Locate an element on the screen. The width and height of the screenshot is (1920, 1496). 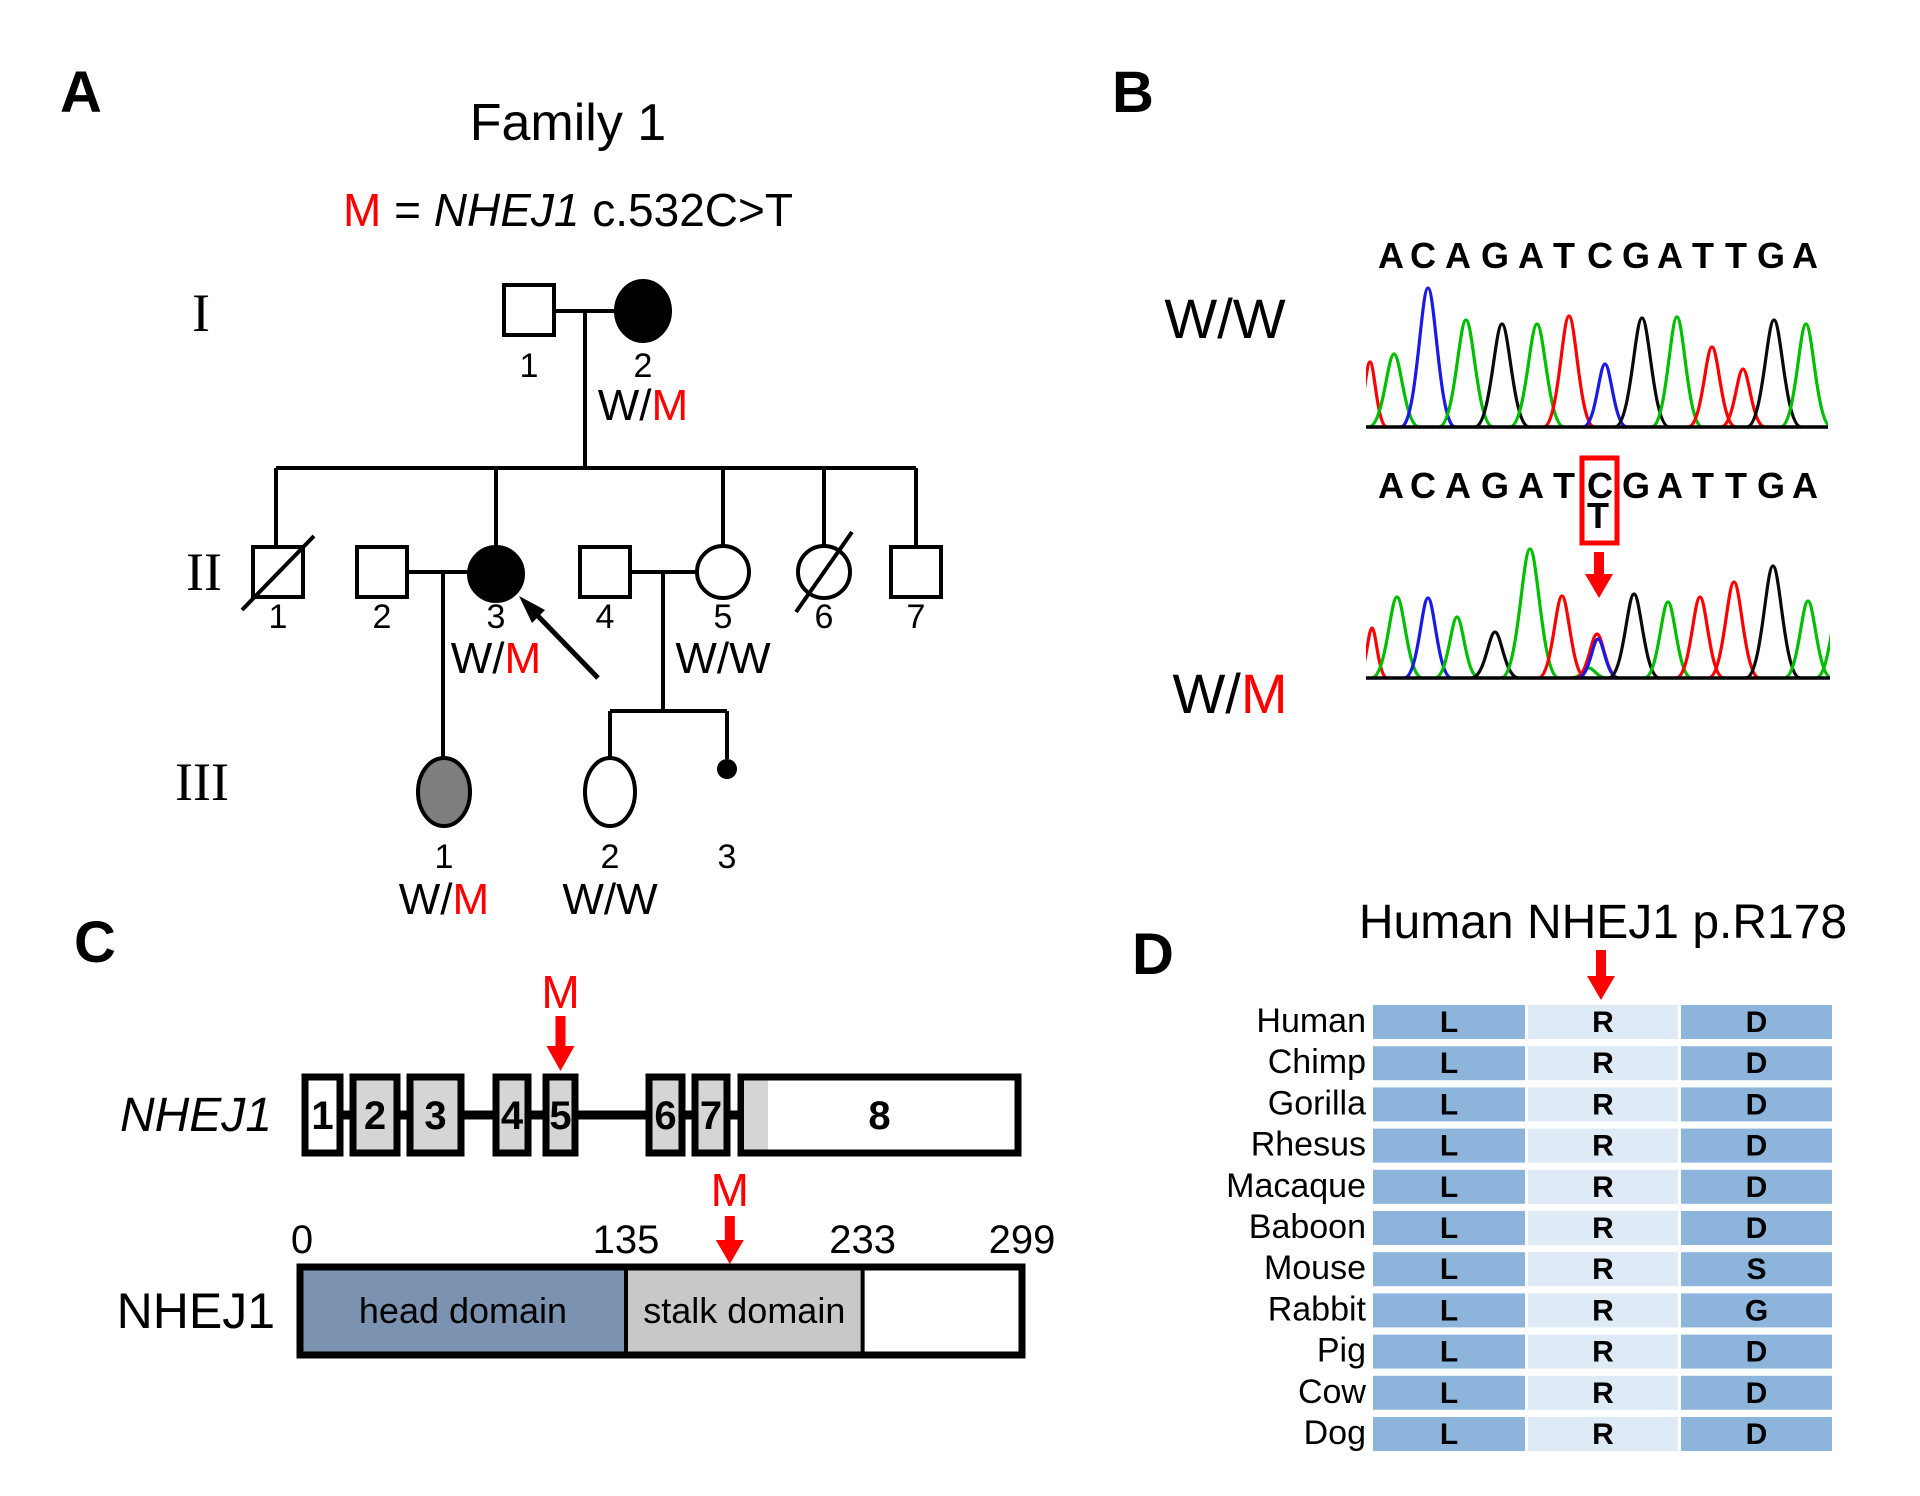
variant-arrow-head is located at coordinates (1599, 586).